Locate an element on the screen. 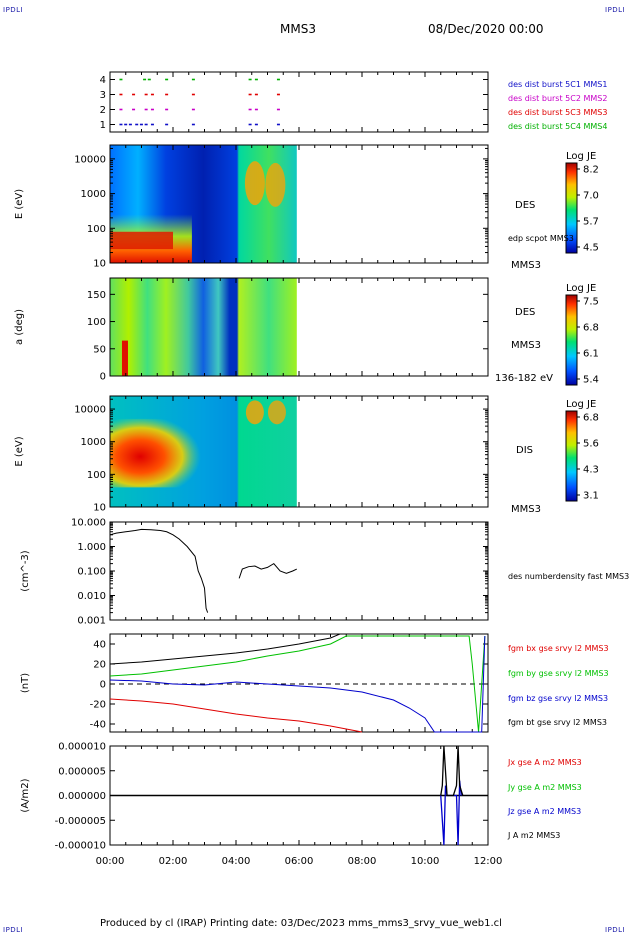 The width and height of the screenshot is (630, 934). current-legend-entry: Jz gse A m2 MMS3 is located at coordinates (544, 811).